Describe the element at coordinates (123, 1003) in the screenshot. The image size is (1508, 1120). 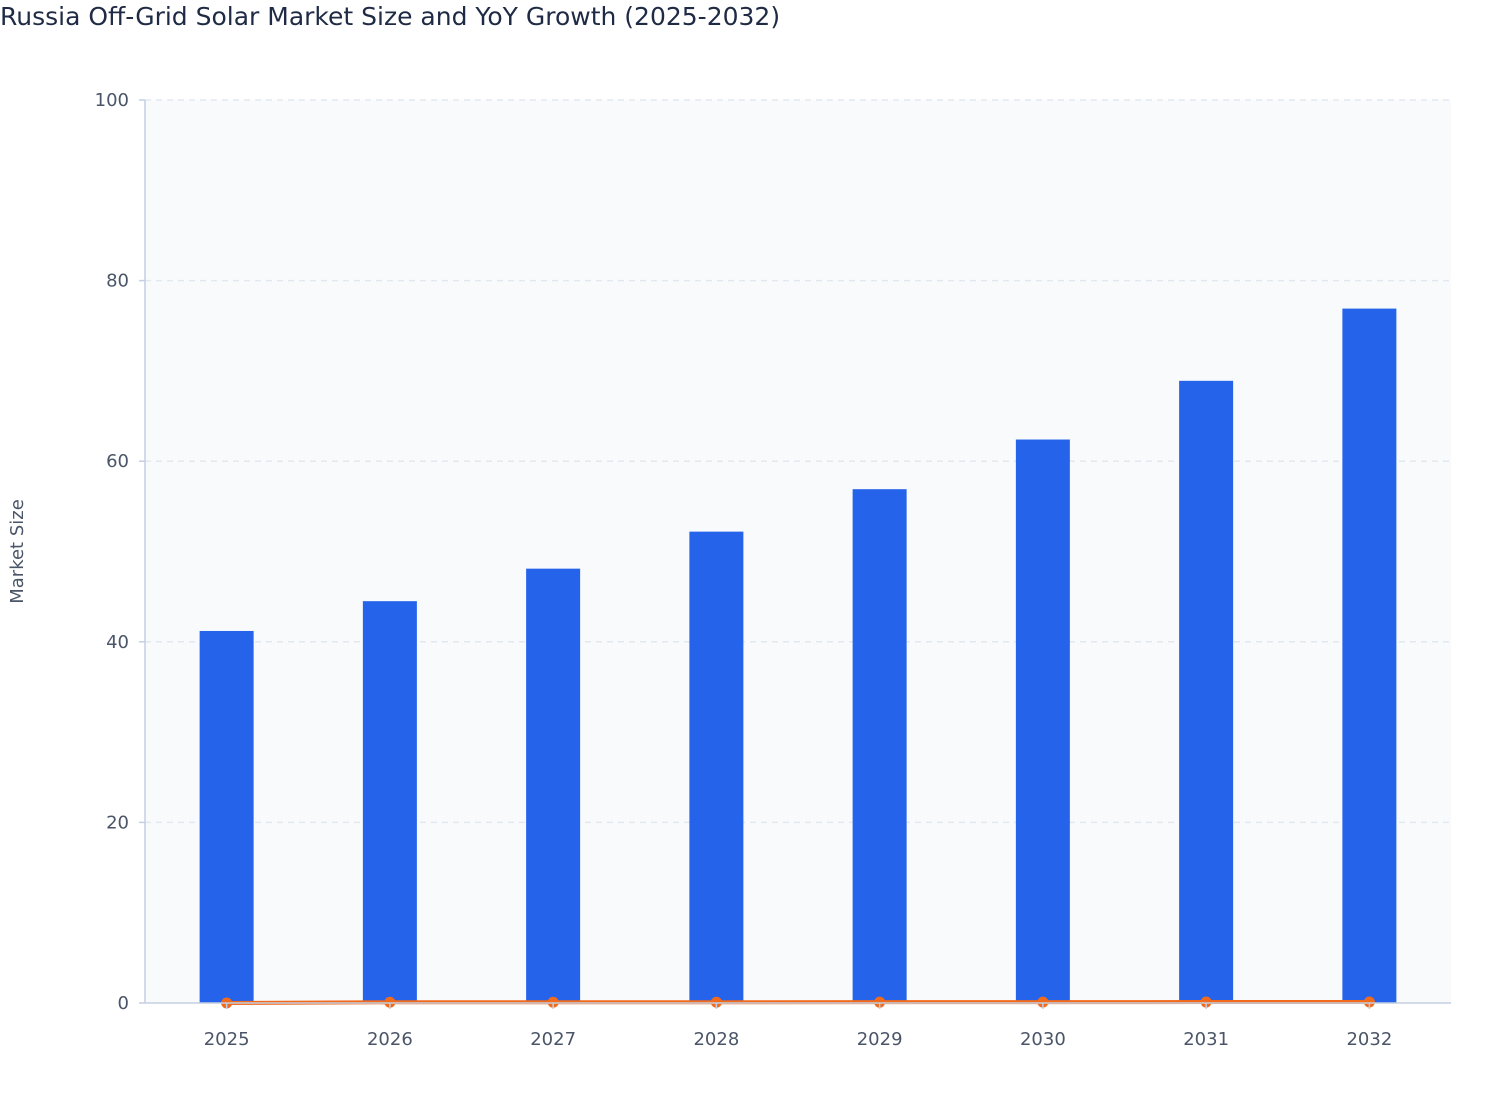
I see `y-tick-label-0: 0` at that location.